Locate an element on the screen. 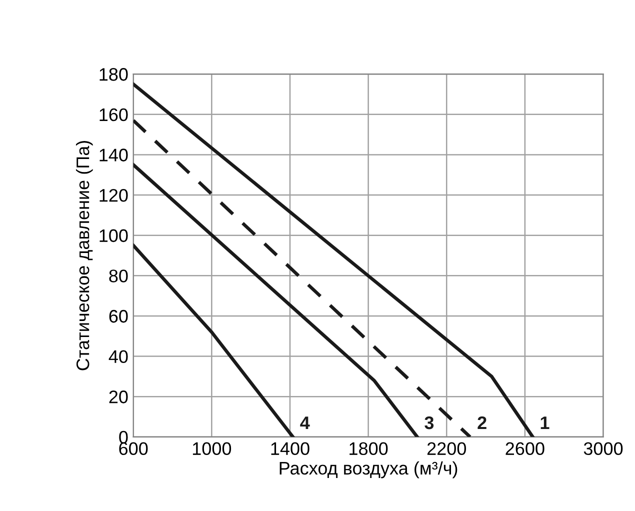 The width and height of the screenshot is (635, 511). x-tick-label: 2200 is located at coordinates (446, 449).